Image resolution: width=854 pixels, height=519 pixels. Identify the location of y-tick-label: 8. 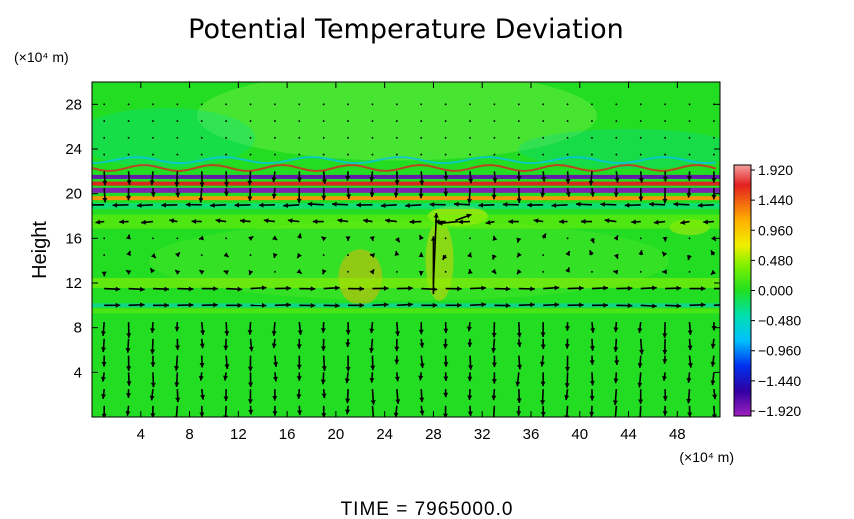
(78, 328).